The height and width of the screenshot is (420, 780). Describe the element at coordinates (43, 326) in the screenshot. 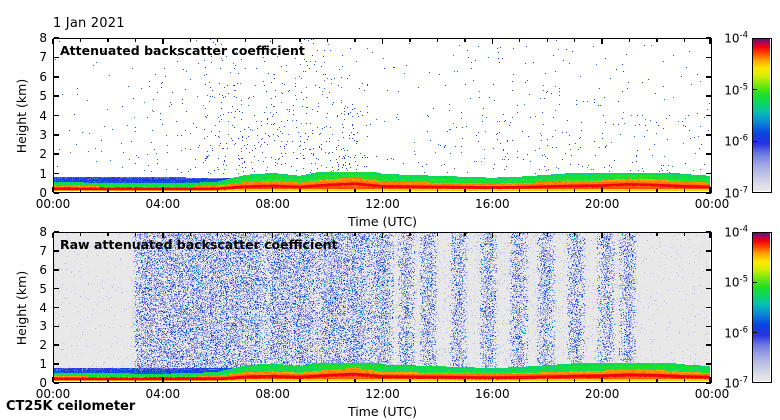

I see `y-tick-label: 3` at that location.